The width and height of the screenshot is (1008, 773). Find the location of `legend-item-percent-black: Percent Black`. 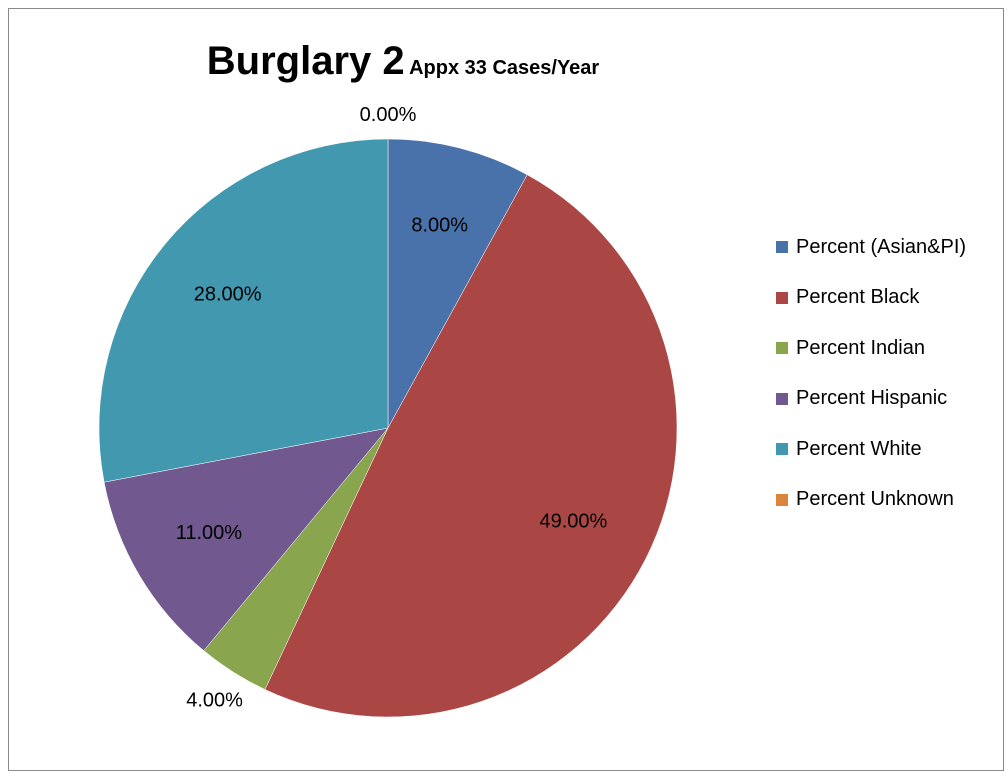

legend-item-percent-black: Percent Black is located at coordinates (871, 297).